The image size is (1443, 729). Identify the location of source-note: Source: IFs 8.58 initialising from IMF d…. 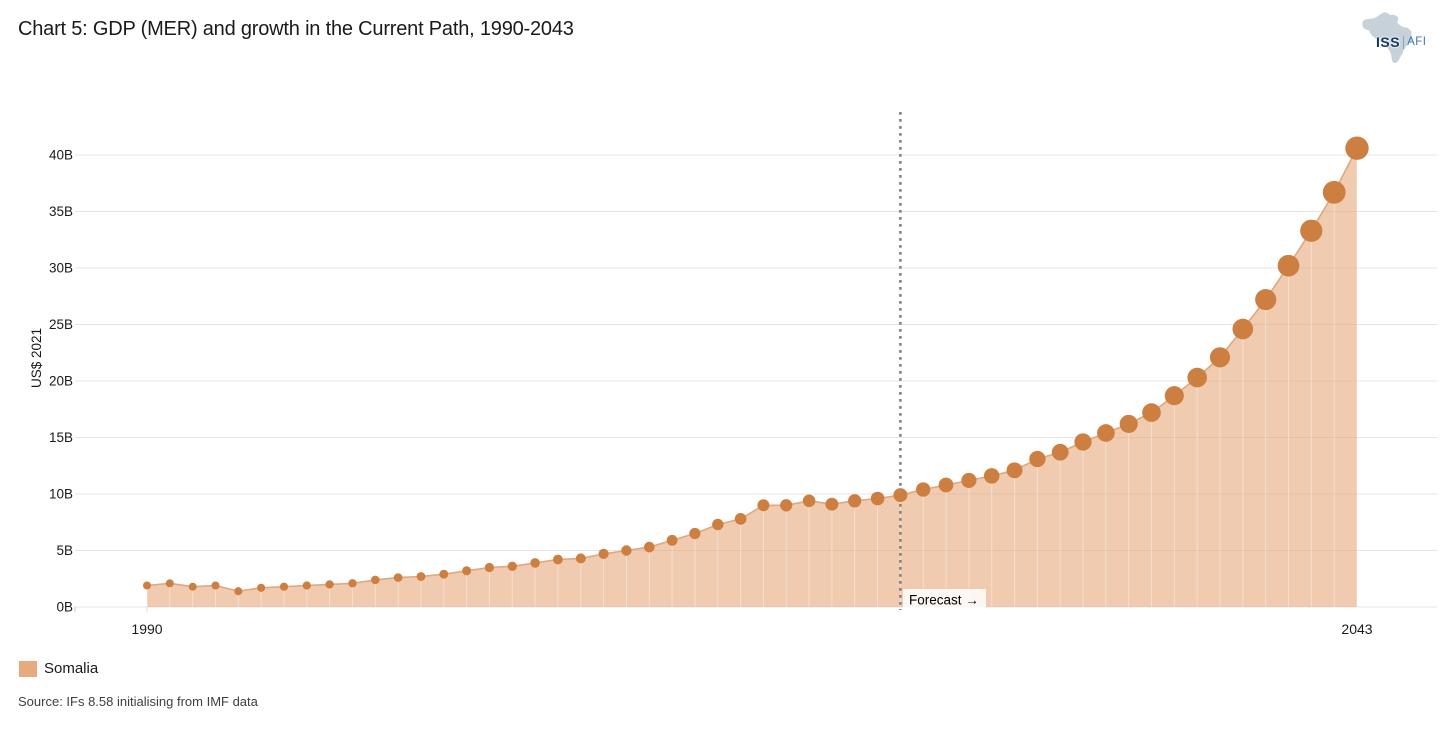
(138, 701).